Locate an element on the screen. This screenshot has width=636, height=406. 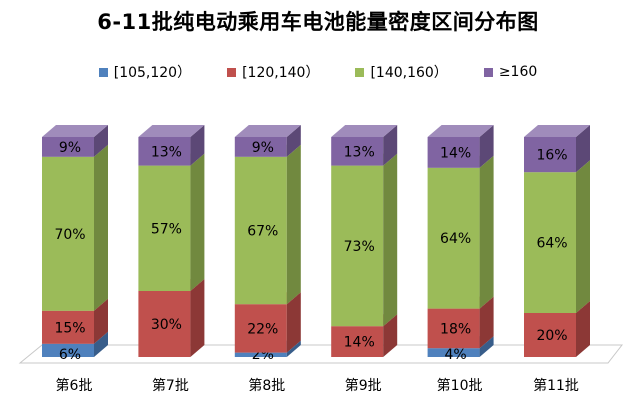
bar-3-0-front is located at coordinates (68, 147).